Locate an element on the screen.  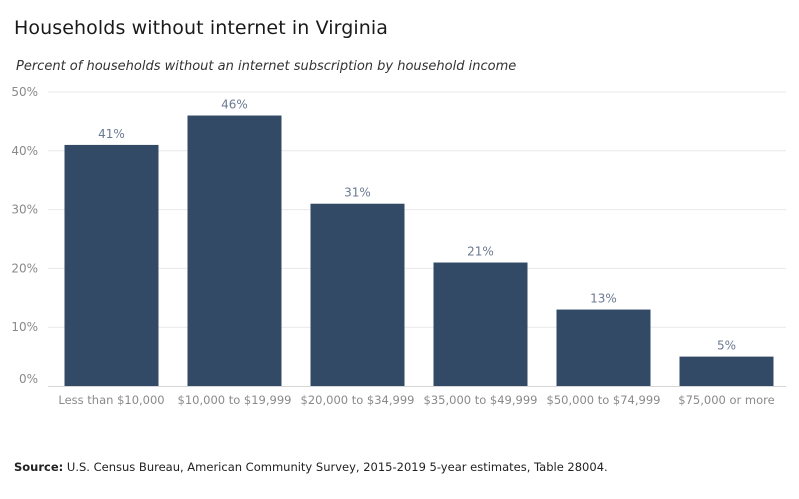
y-tick-label: 20% is located at coordinates (24, 268).